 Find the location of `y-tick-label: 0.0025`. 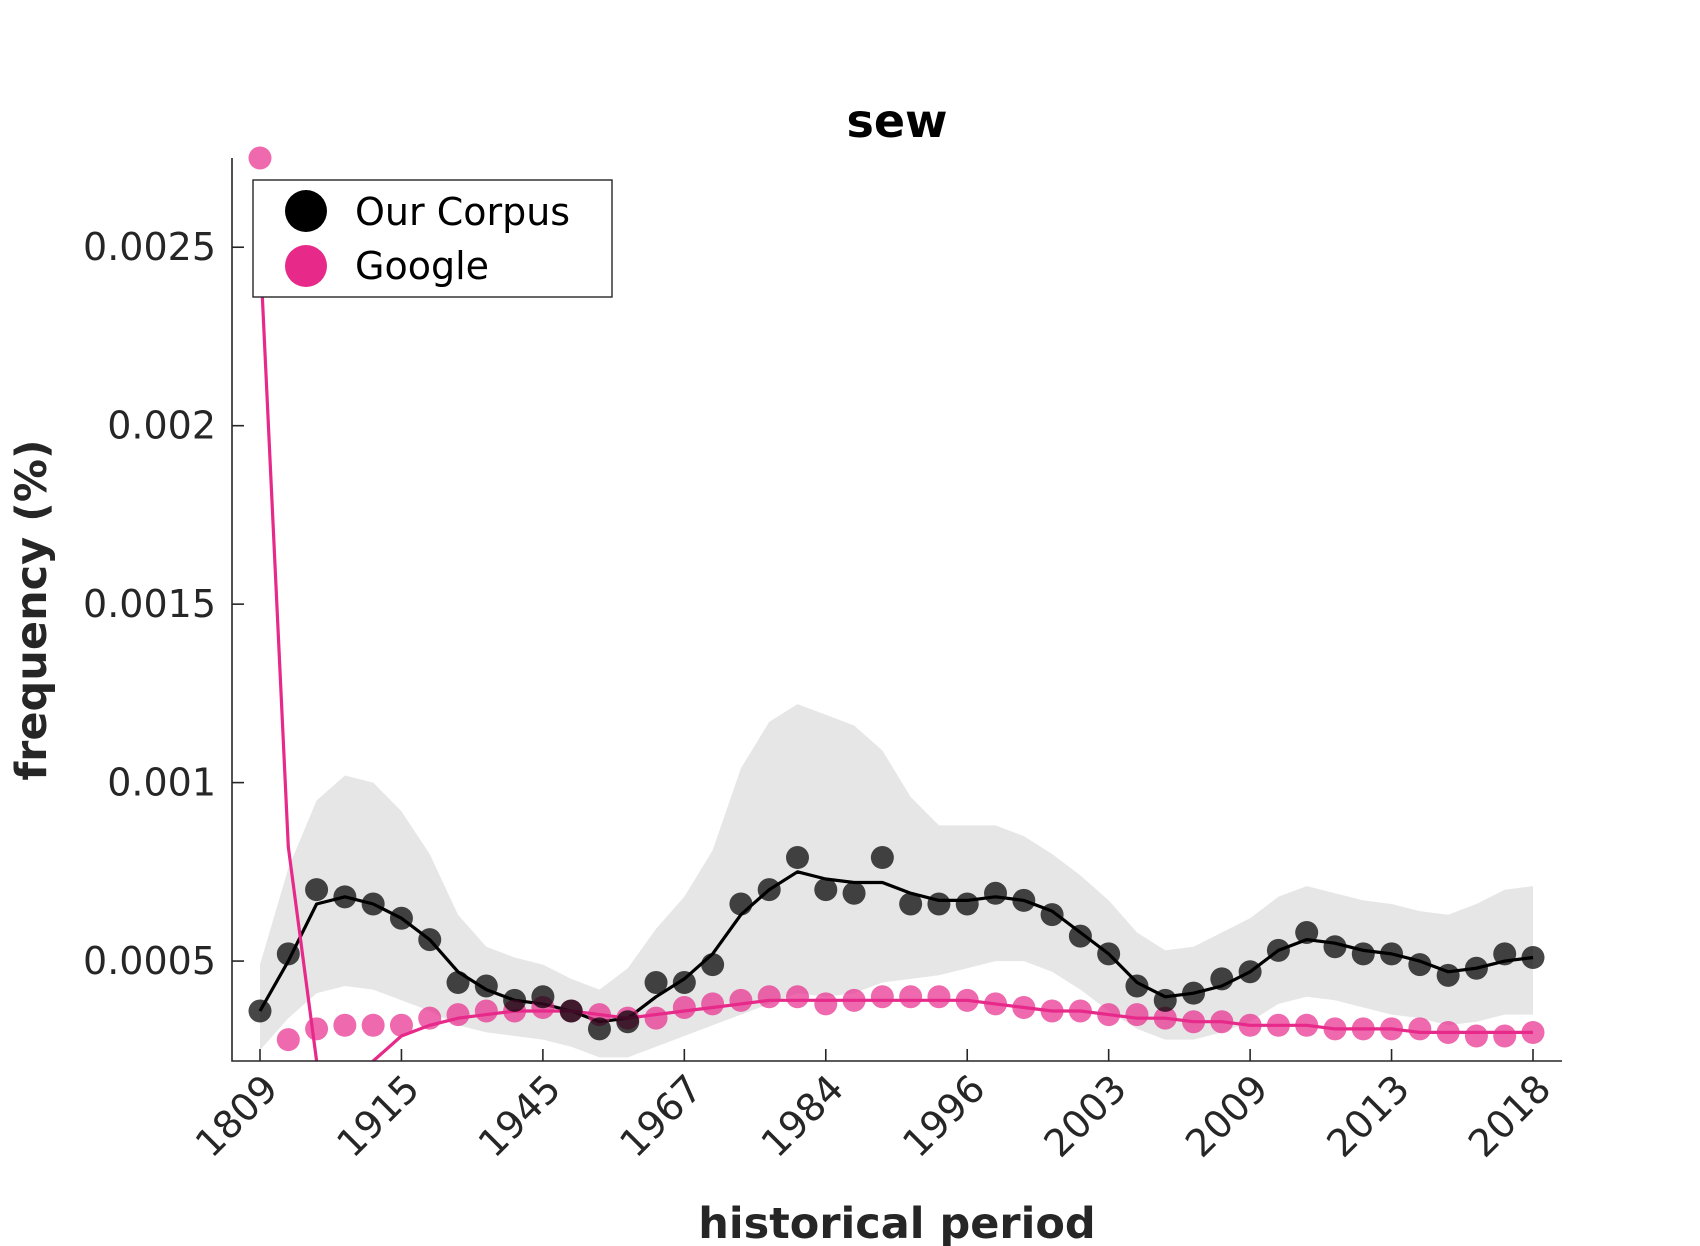

y-tick-label: 0.0025 is located at coordinates (149, 247).